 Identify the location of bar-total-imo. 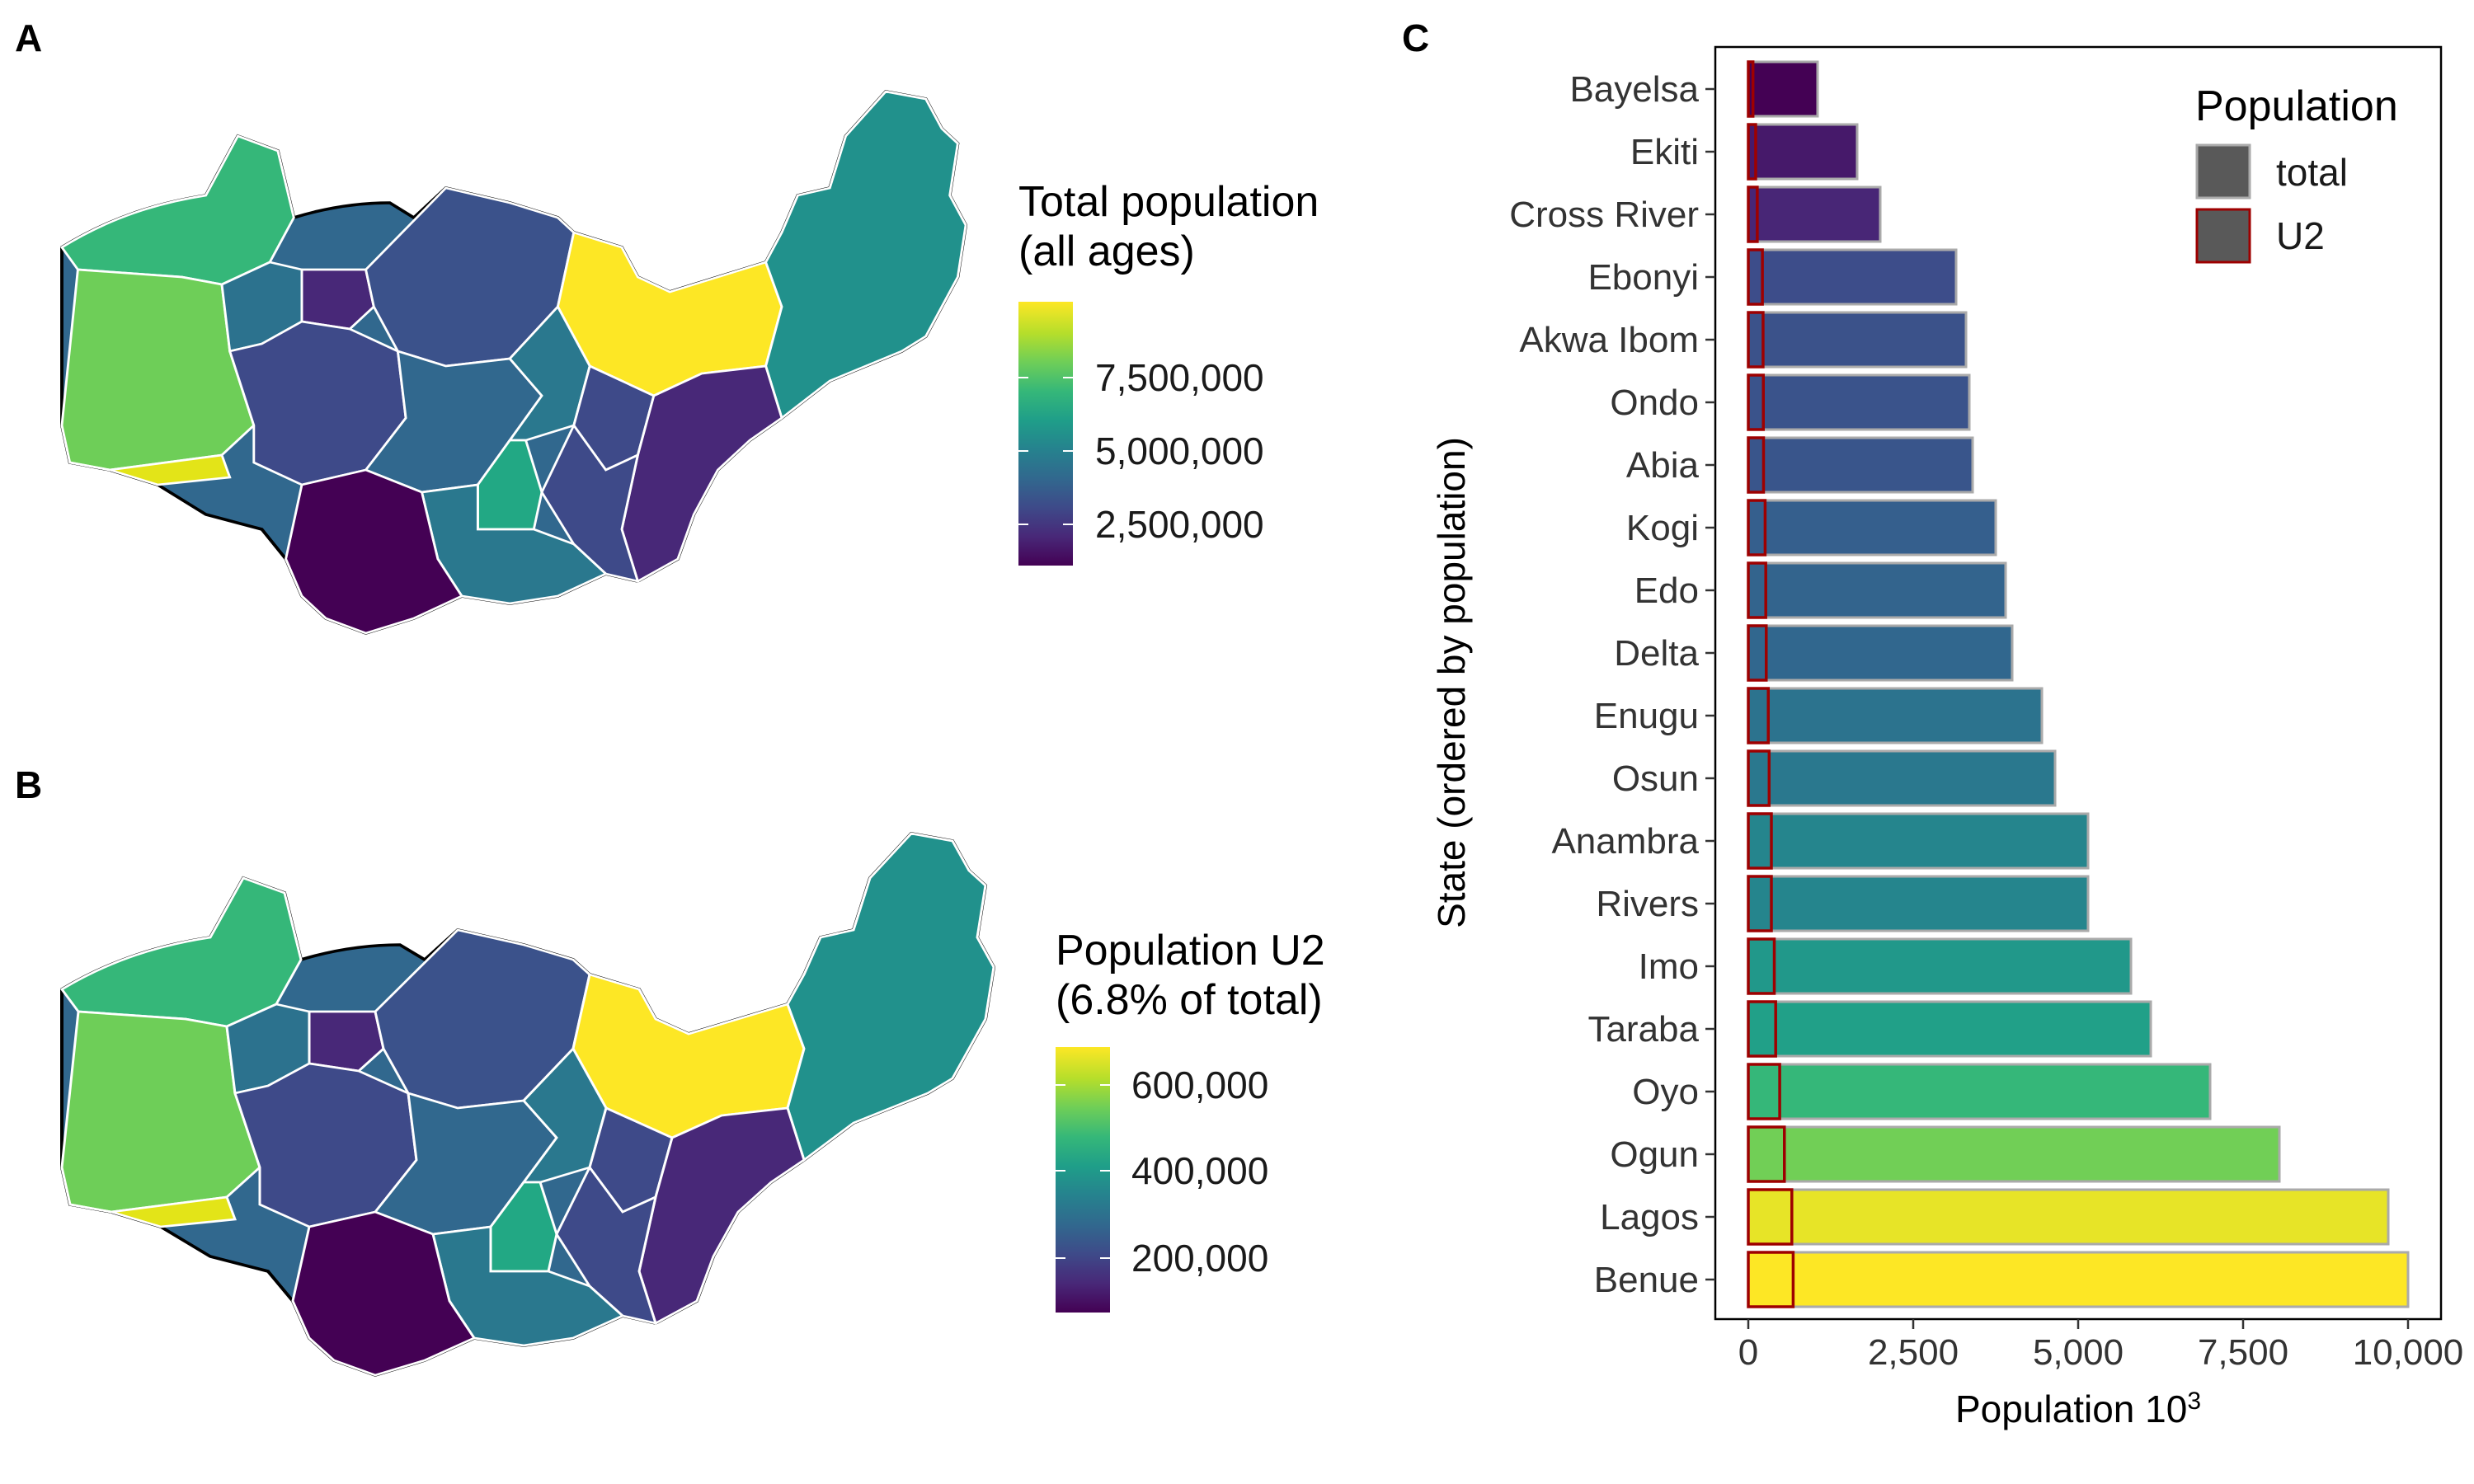
(1940, 966).